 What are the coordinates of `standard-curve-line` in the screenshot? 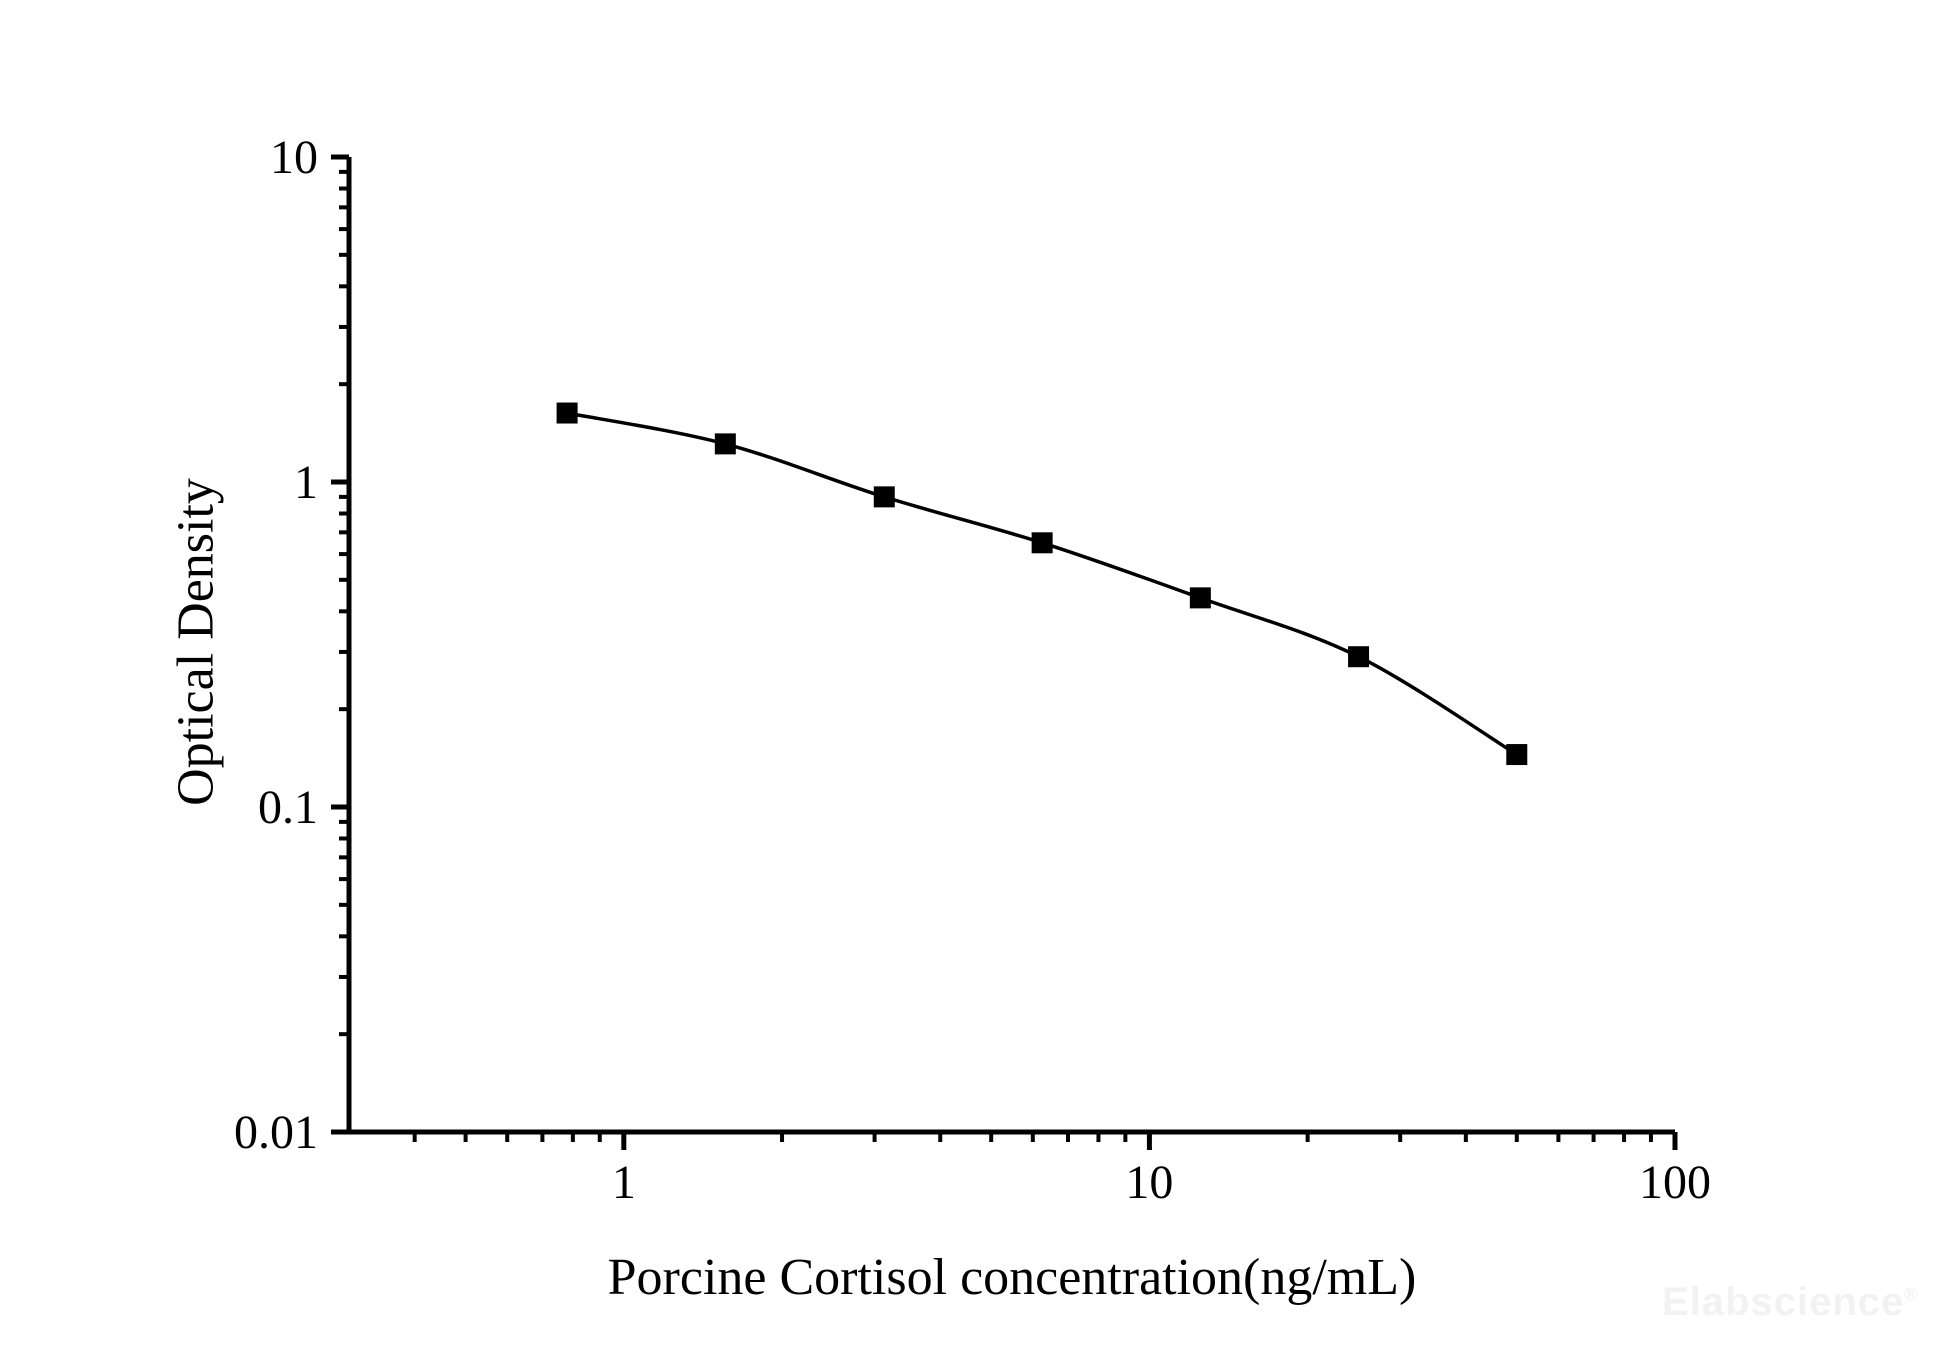 It's located at (1042, 584).